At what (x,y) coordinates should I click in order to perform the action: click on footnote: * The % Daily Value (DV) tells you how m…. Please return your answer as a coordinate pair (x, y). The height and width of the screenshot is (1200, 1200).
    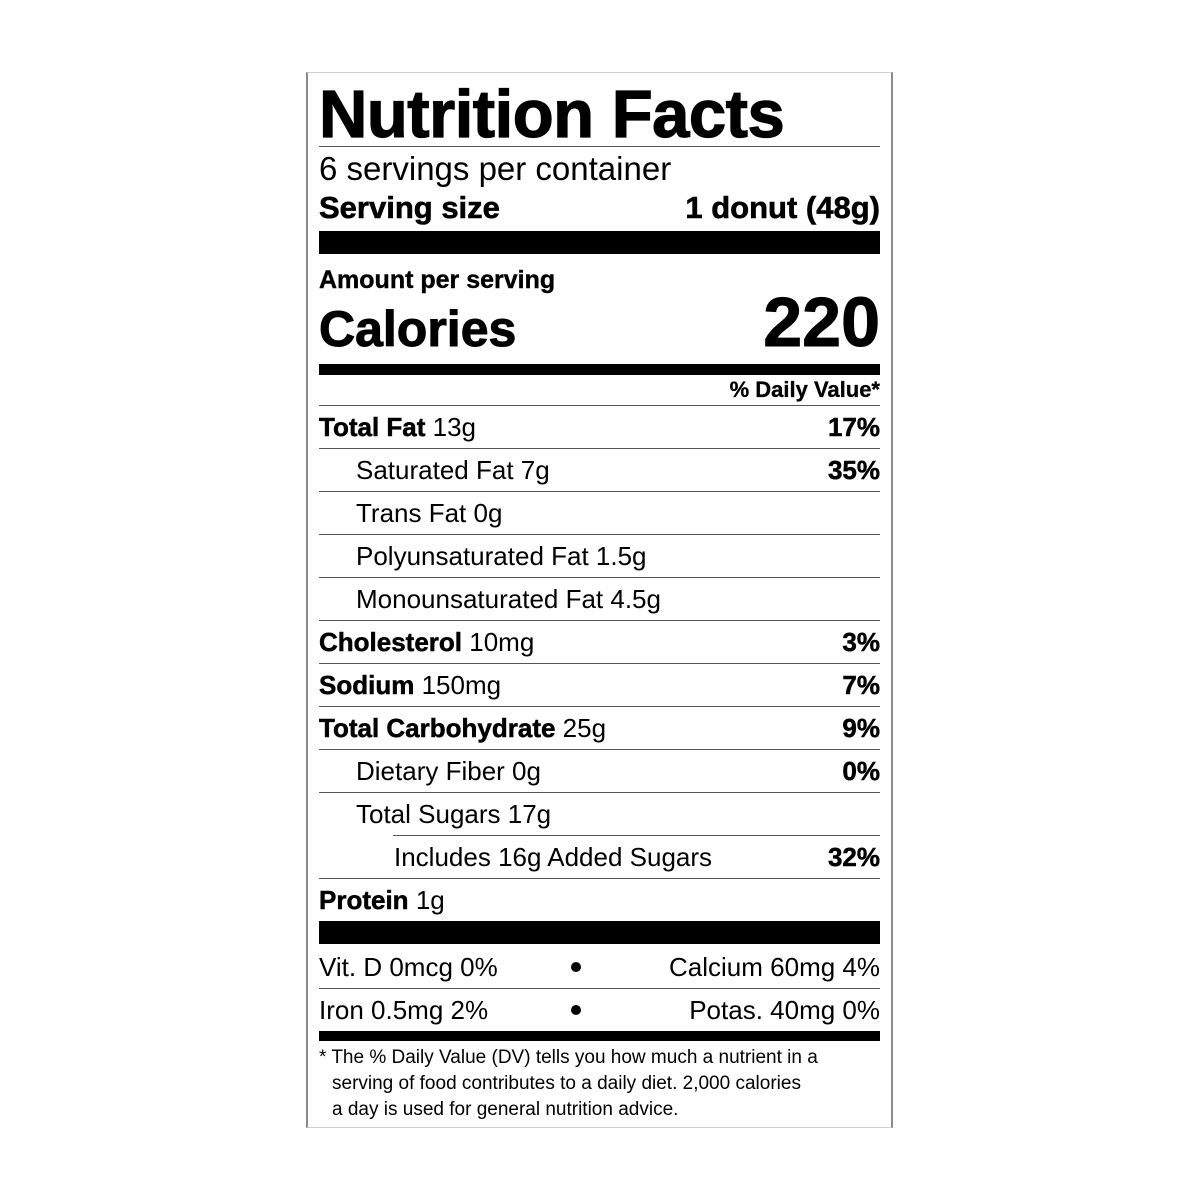
    Looking at the image, I should click on (599, 1084).